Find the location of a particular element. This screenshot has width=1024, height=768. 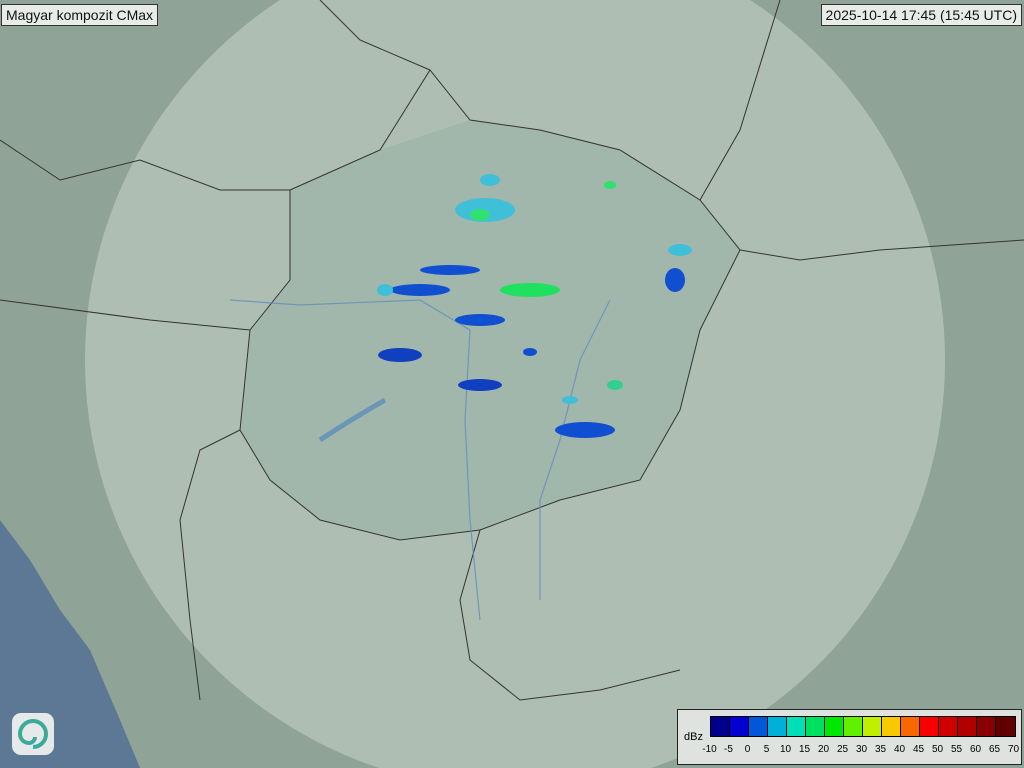

dbz-legend: dBz -10 -5 0 5 10 15 20 25 30 35 40 45 50 55 60 65 70 is located at coordinates (849, 737).